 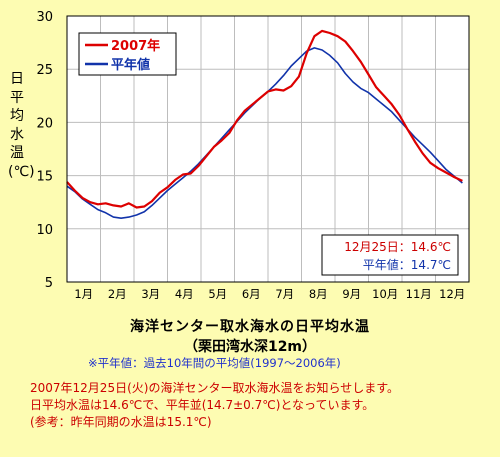 What do you see at coordinates (385, 294) in the screenshot?
I see `x-tick-label: 10月` at bounding box center [385, 294].